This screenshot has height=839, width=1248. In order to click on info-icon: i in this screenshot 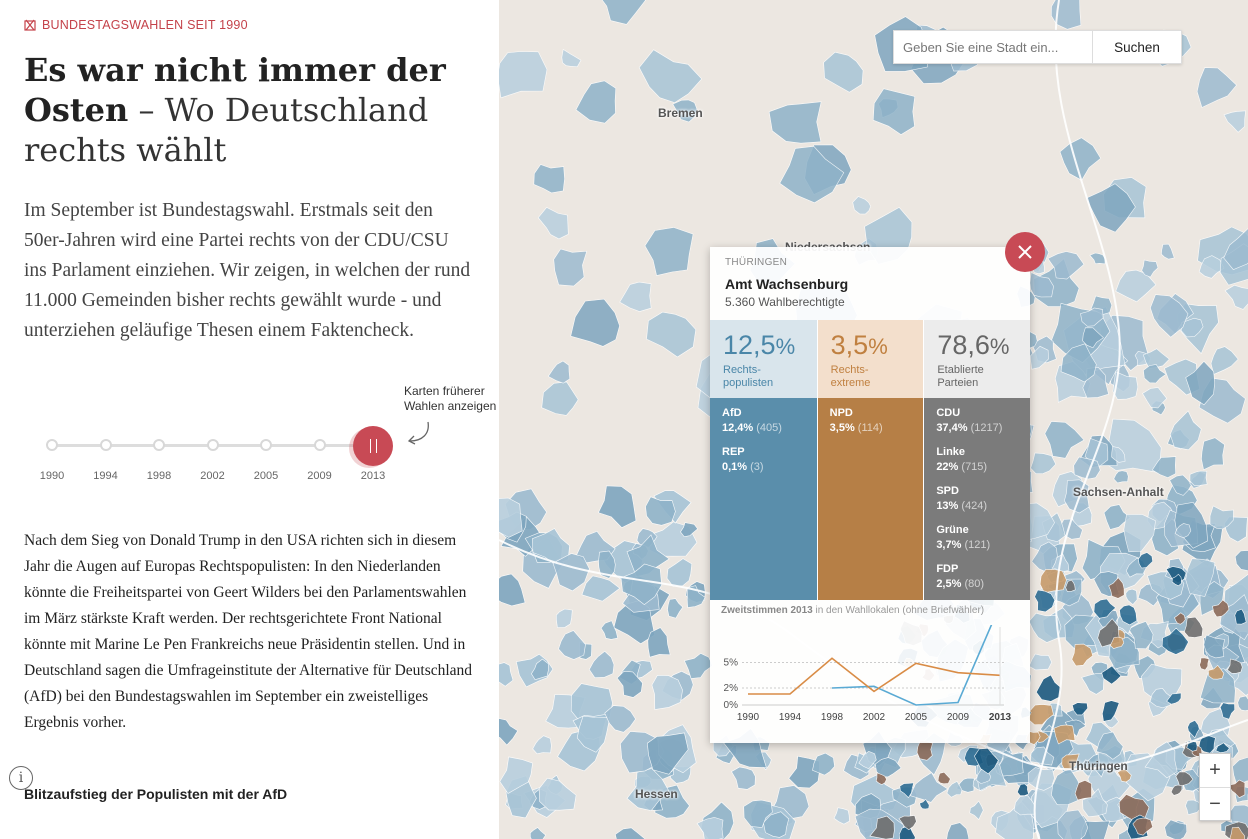, I will do `click(21, 778)`.